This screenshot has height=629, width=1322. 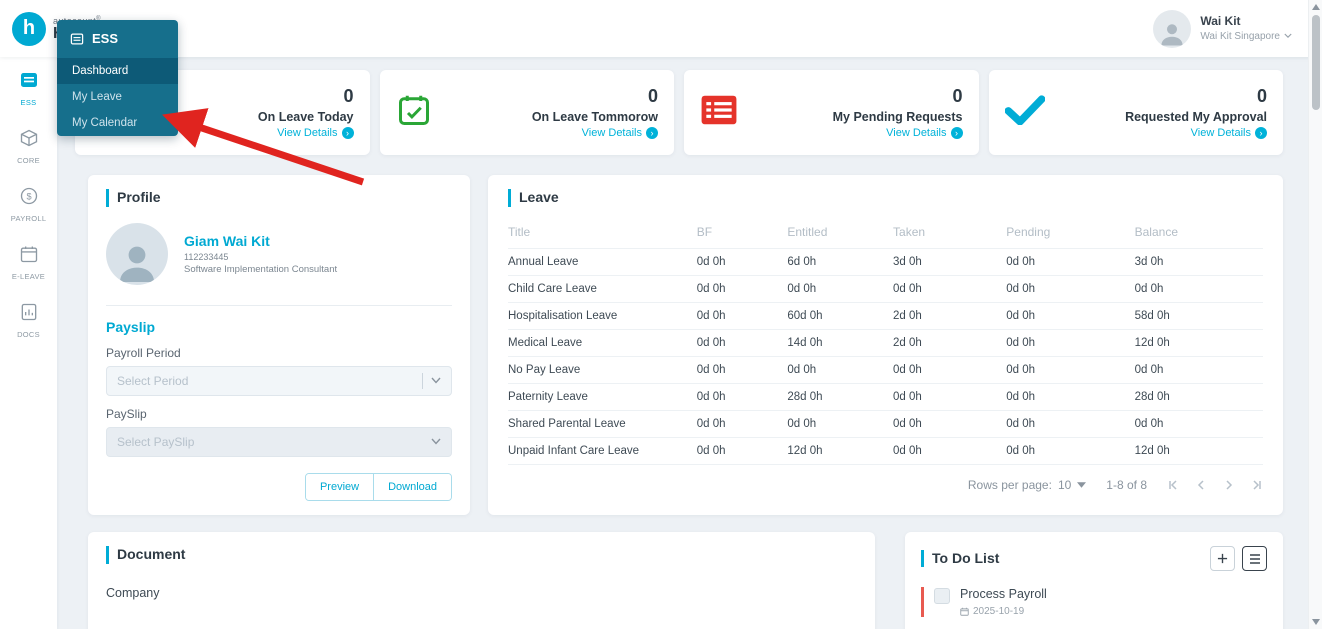 What do you see at coordinates (1003, 594) in the screenshot?
I see `todo-item-title: Process Payroll` at bounding box center [1003, 594].